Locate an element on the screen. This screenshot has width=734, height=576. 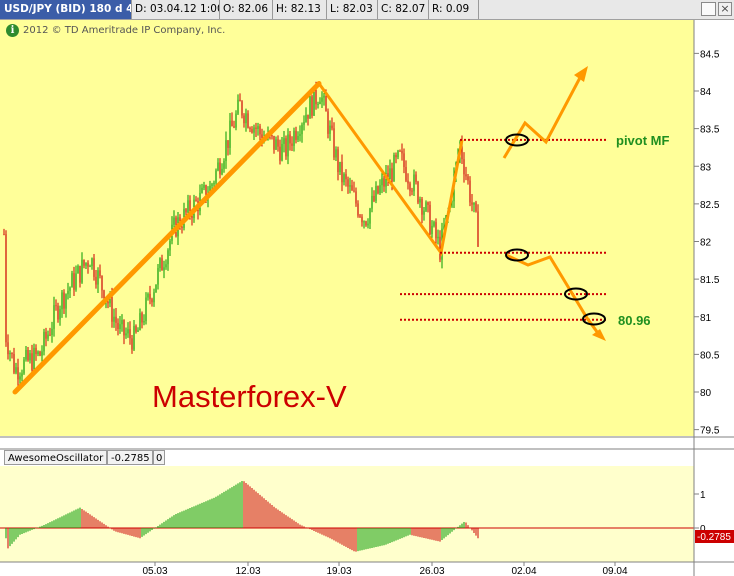
info-icon: i is located at coordinates (12, 30).